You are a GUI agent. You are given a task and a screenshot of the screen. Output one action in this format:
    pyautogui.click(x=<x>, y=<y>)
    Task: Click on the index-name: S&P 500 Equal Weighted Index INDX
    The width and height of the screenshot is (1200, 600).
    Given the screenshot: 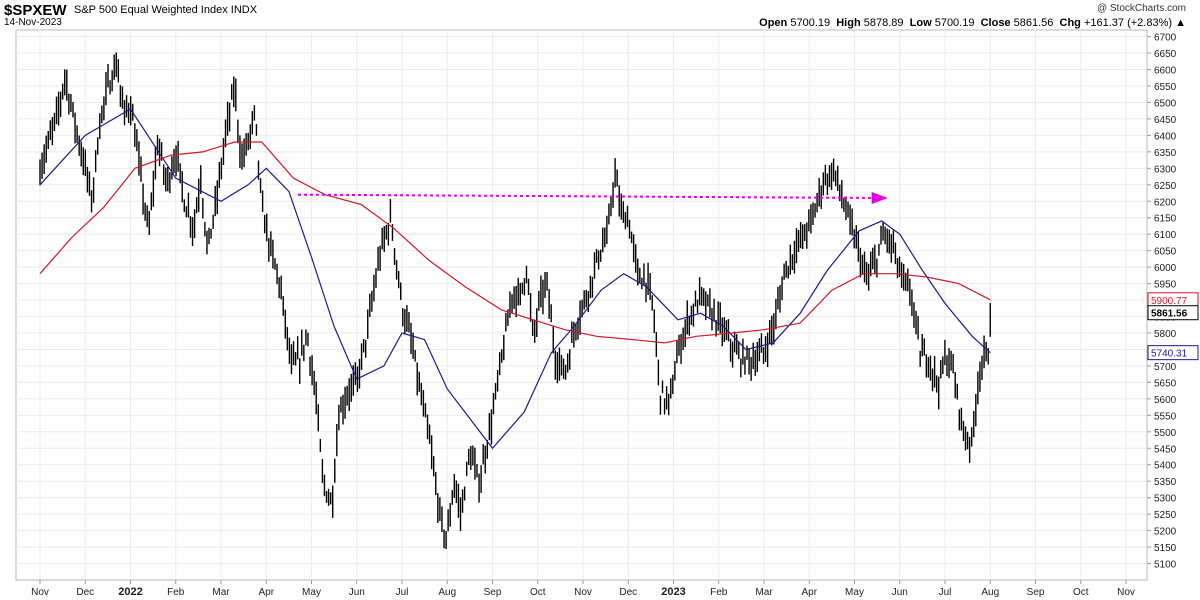 What is the action you would take?
    pyautogui.click(x=165, y=10)
    